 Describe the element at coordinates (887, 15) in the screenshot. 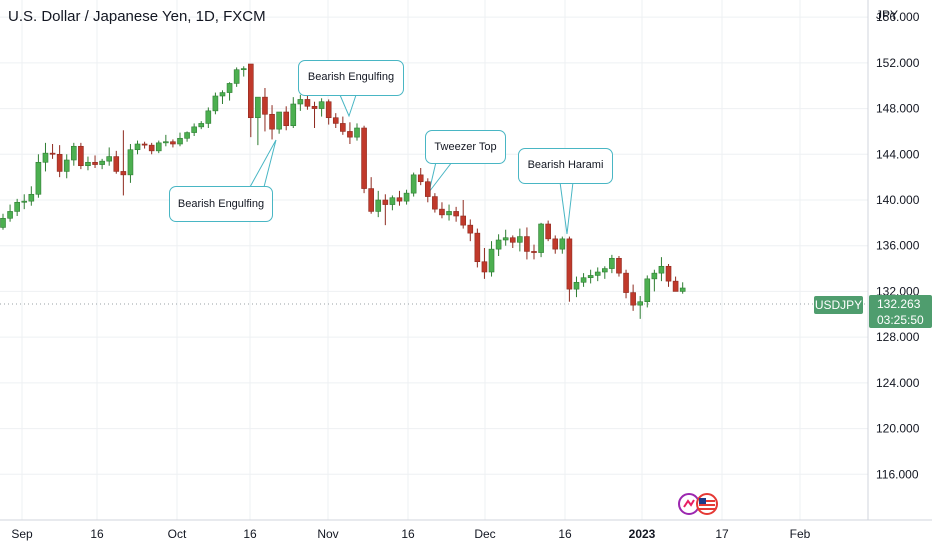

I see `currency-unit-label: JPY` at that location.